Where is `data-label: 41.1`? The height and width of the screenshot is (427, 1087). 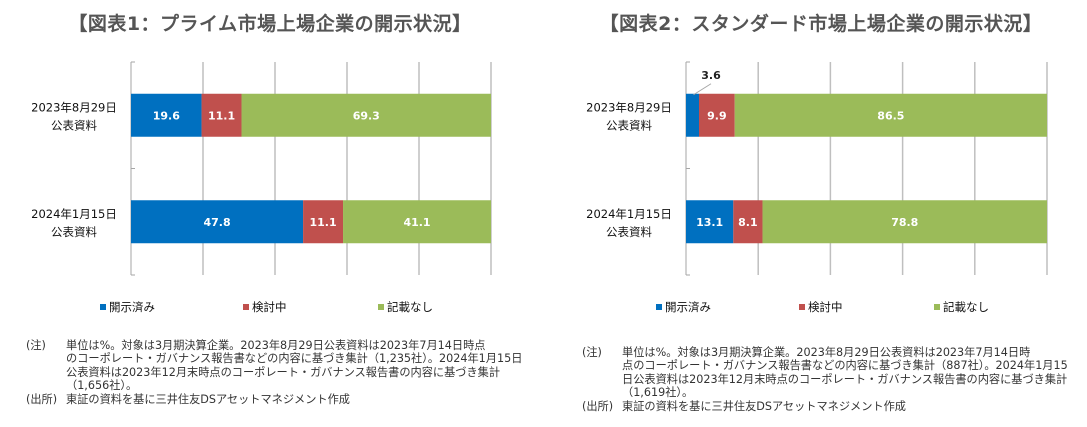
data-label: 41.1 is located at coordinates (416, 222).